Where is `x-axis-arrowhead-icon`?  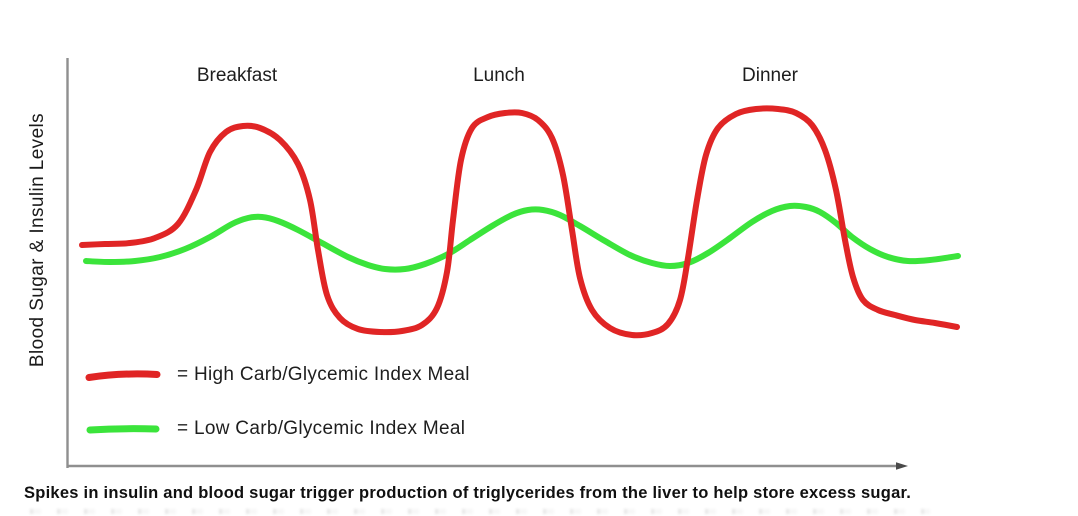
x-axis-arrowhead-icon is located at coordinates (902, 466).